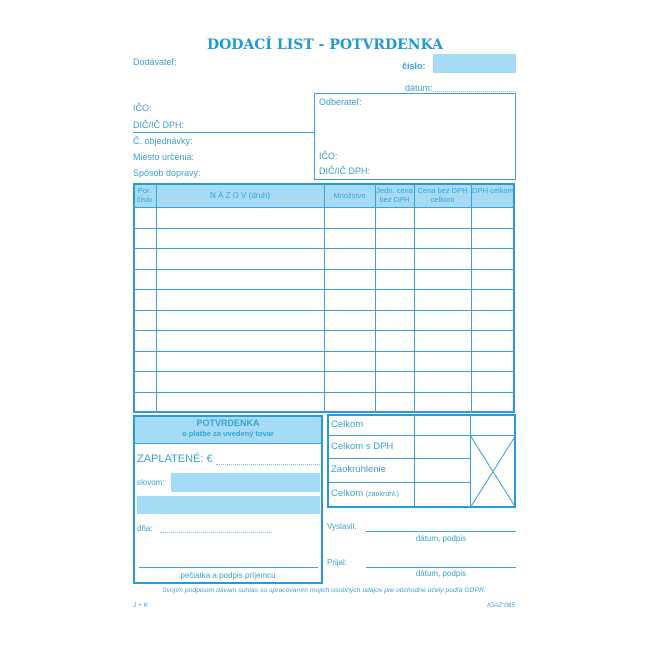 This screenshot has height=650, width=650. What do you see at coordinates (164, 157) in the screenshot?
I see `destination-label: Miesto určenia:` at bounding box center [164, 157].